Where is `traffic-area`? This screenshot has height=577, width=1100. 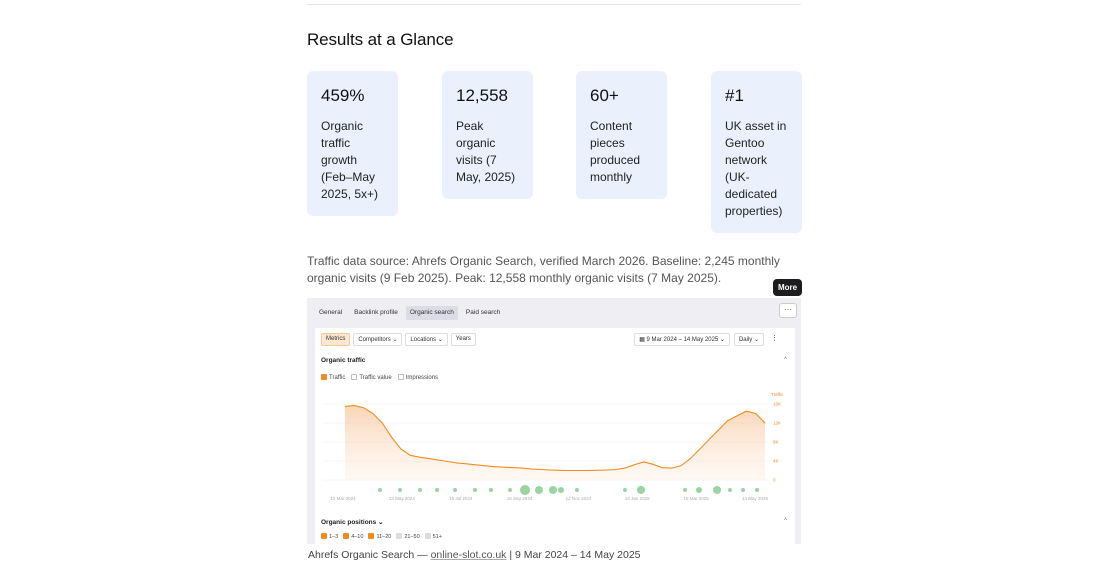
traffic-area is located at coordinates (555, 442).